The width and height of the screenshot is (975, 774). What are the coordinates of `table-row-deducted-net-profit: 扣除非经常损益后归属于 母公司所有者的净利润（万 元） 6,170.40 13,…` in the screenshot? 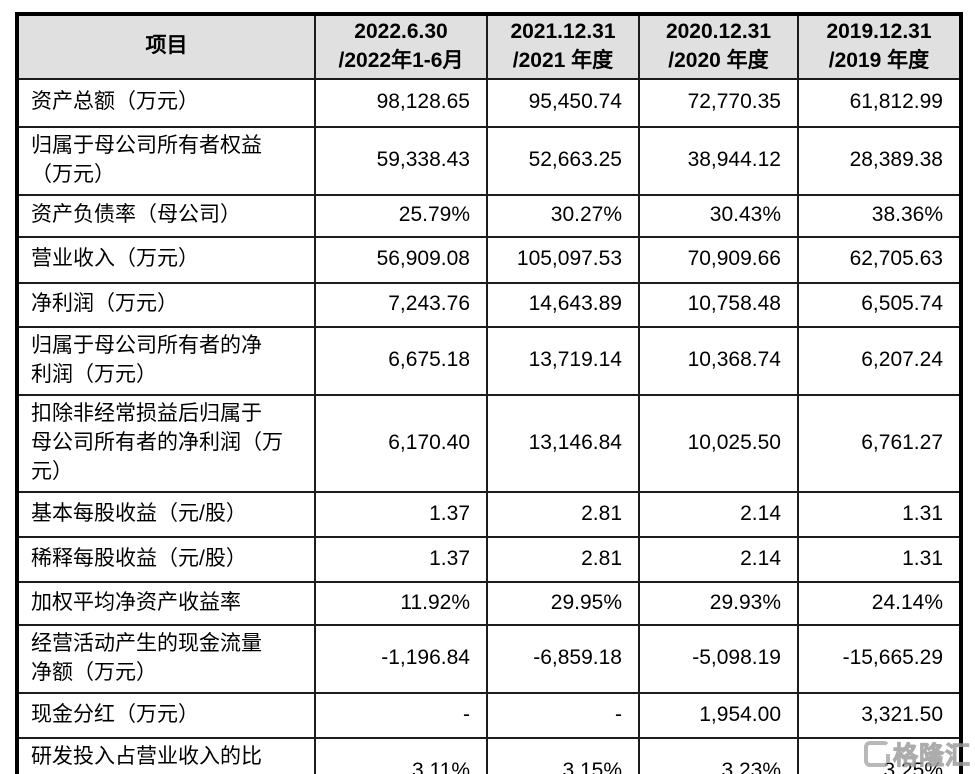 It's located at (489, 443).